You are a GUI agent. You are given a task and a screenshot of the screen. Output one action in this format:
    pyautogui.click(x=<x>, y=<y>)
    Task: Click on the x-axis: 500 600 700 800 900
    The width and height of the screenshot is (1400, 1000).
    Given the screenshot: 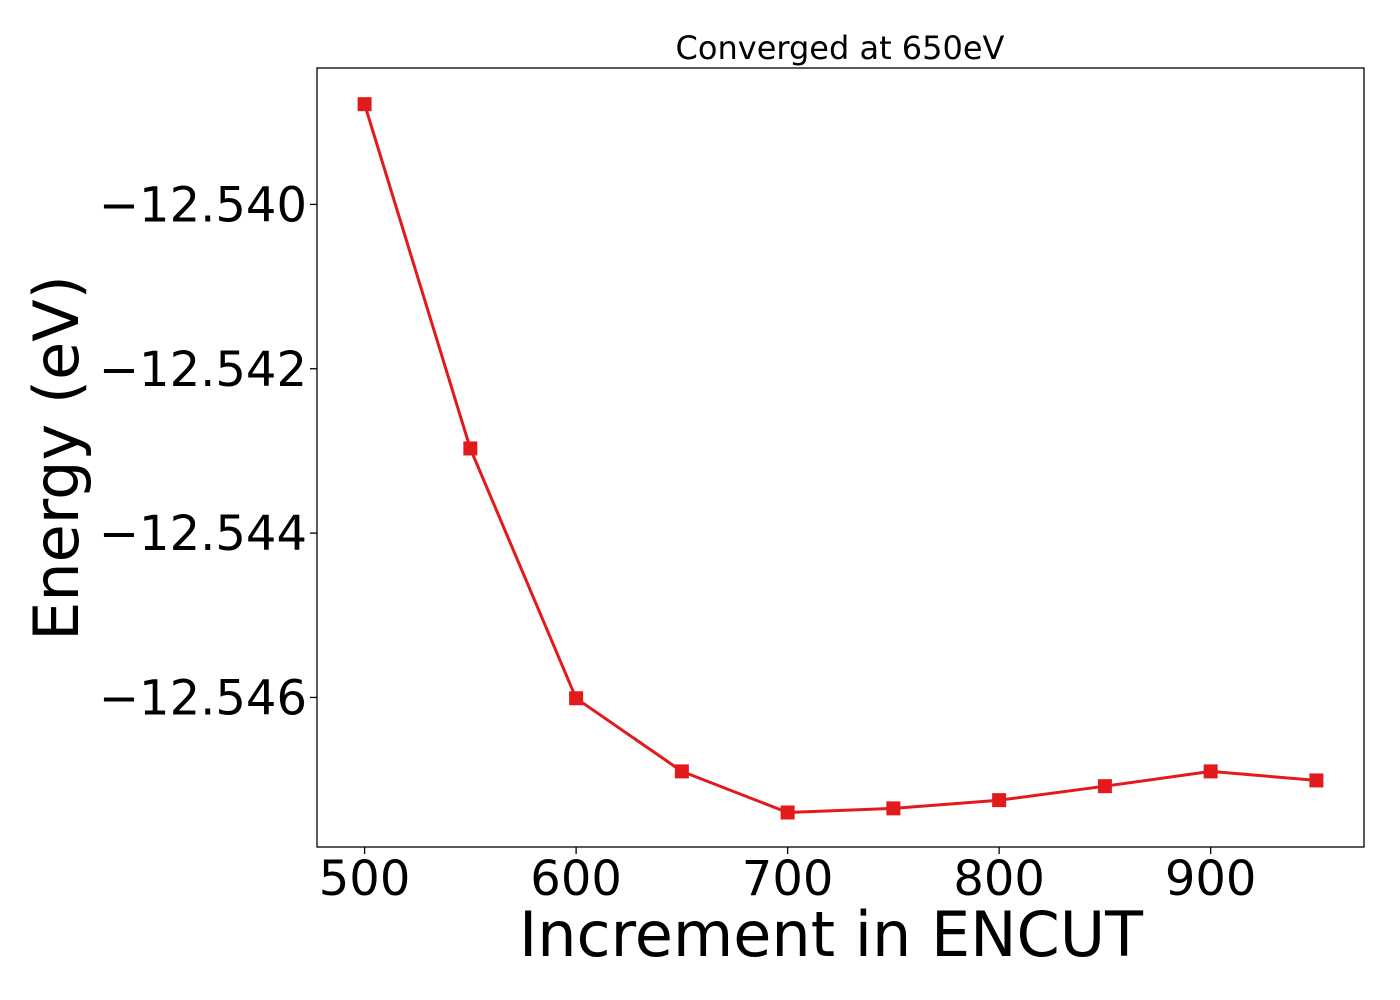 What is the action you would take?
    pyautogui.click(x=788, y=877)
    